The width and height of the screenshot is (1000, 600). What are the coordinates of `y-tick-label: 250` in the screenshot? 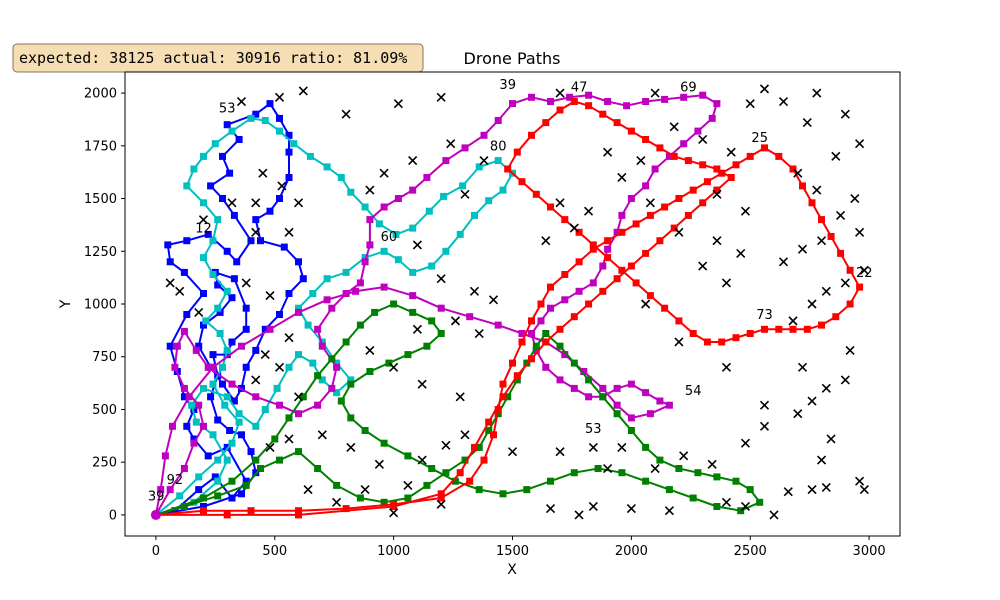 It's located at (104, 463).